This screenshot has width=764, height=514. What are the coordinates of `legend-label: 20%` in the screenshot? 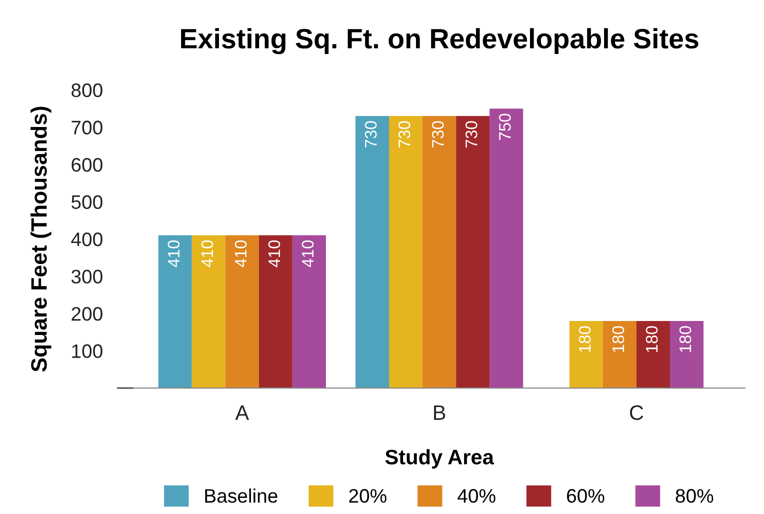 It's located at (367, 496).